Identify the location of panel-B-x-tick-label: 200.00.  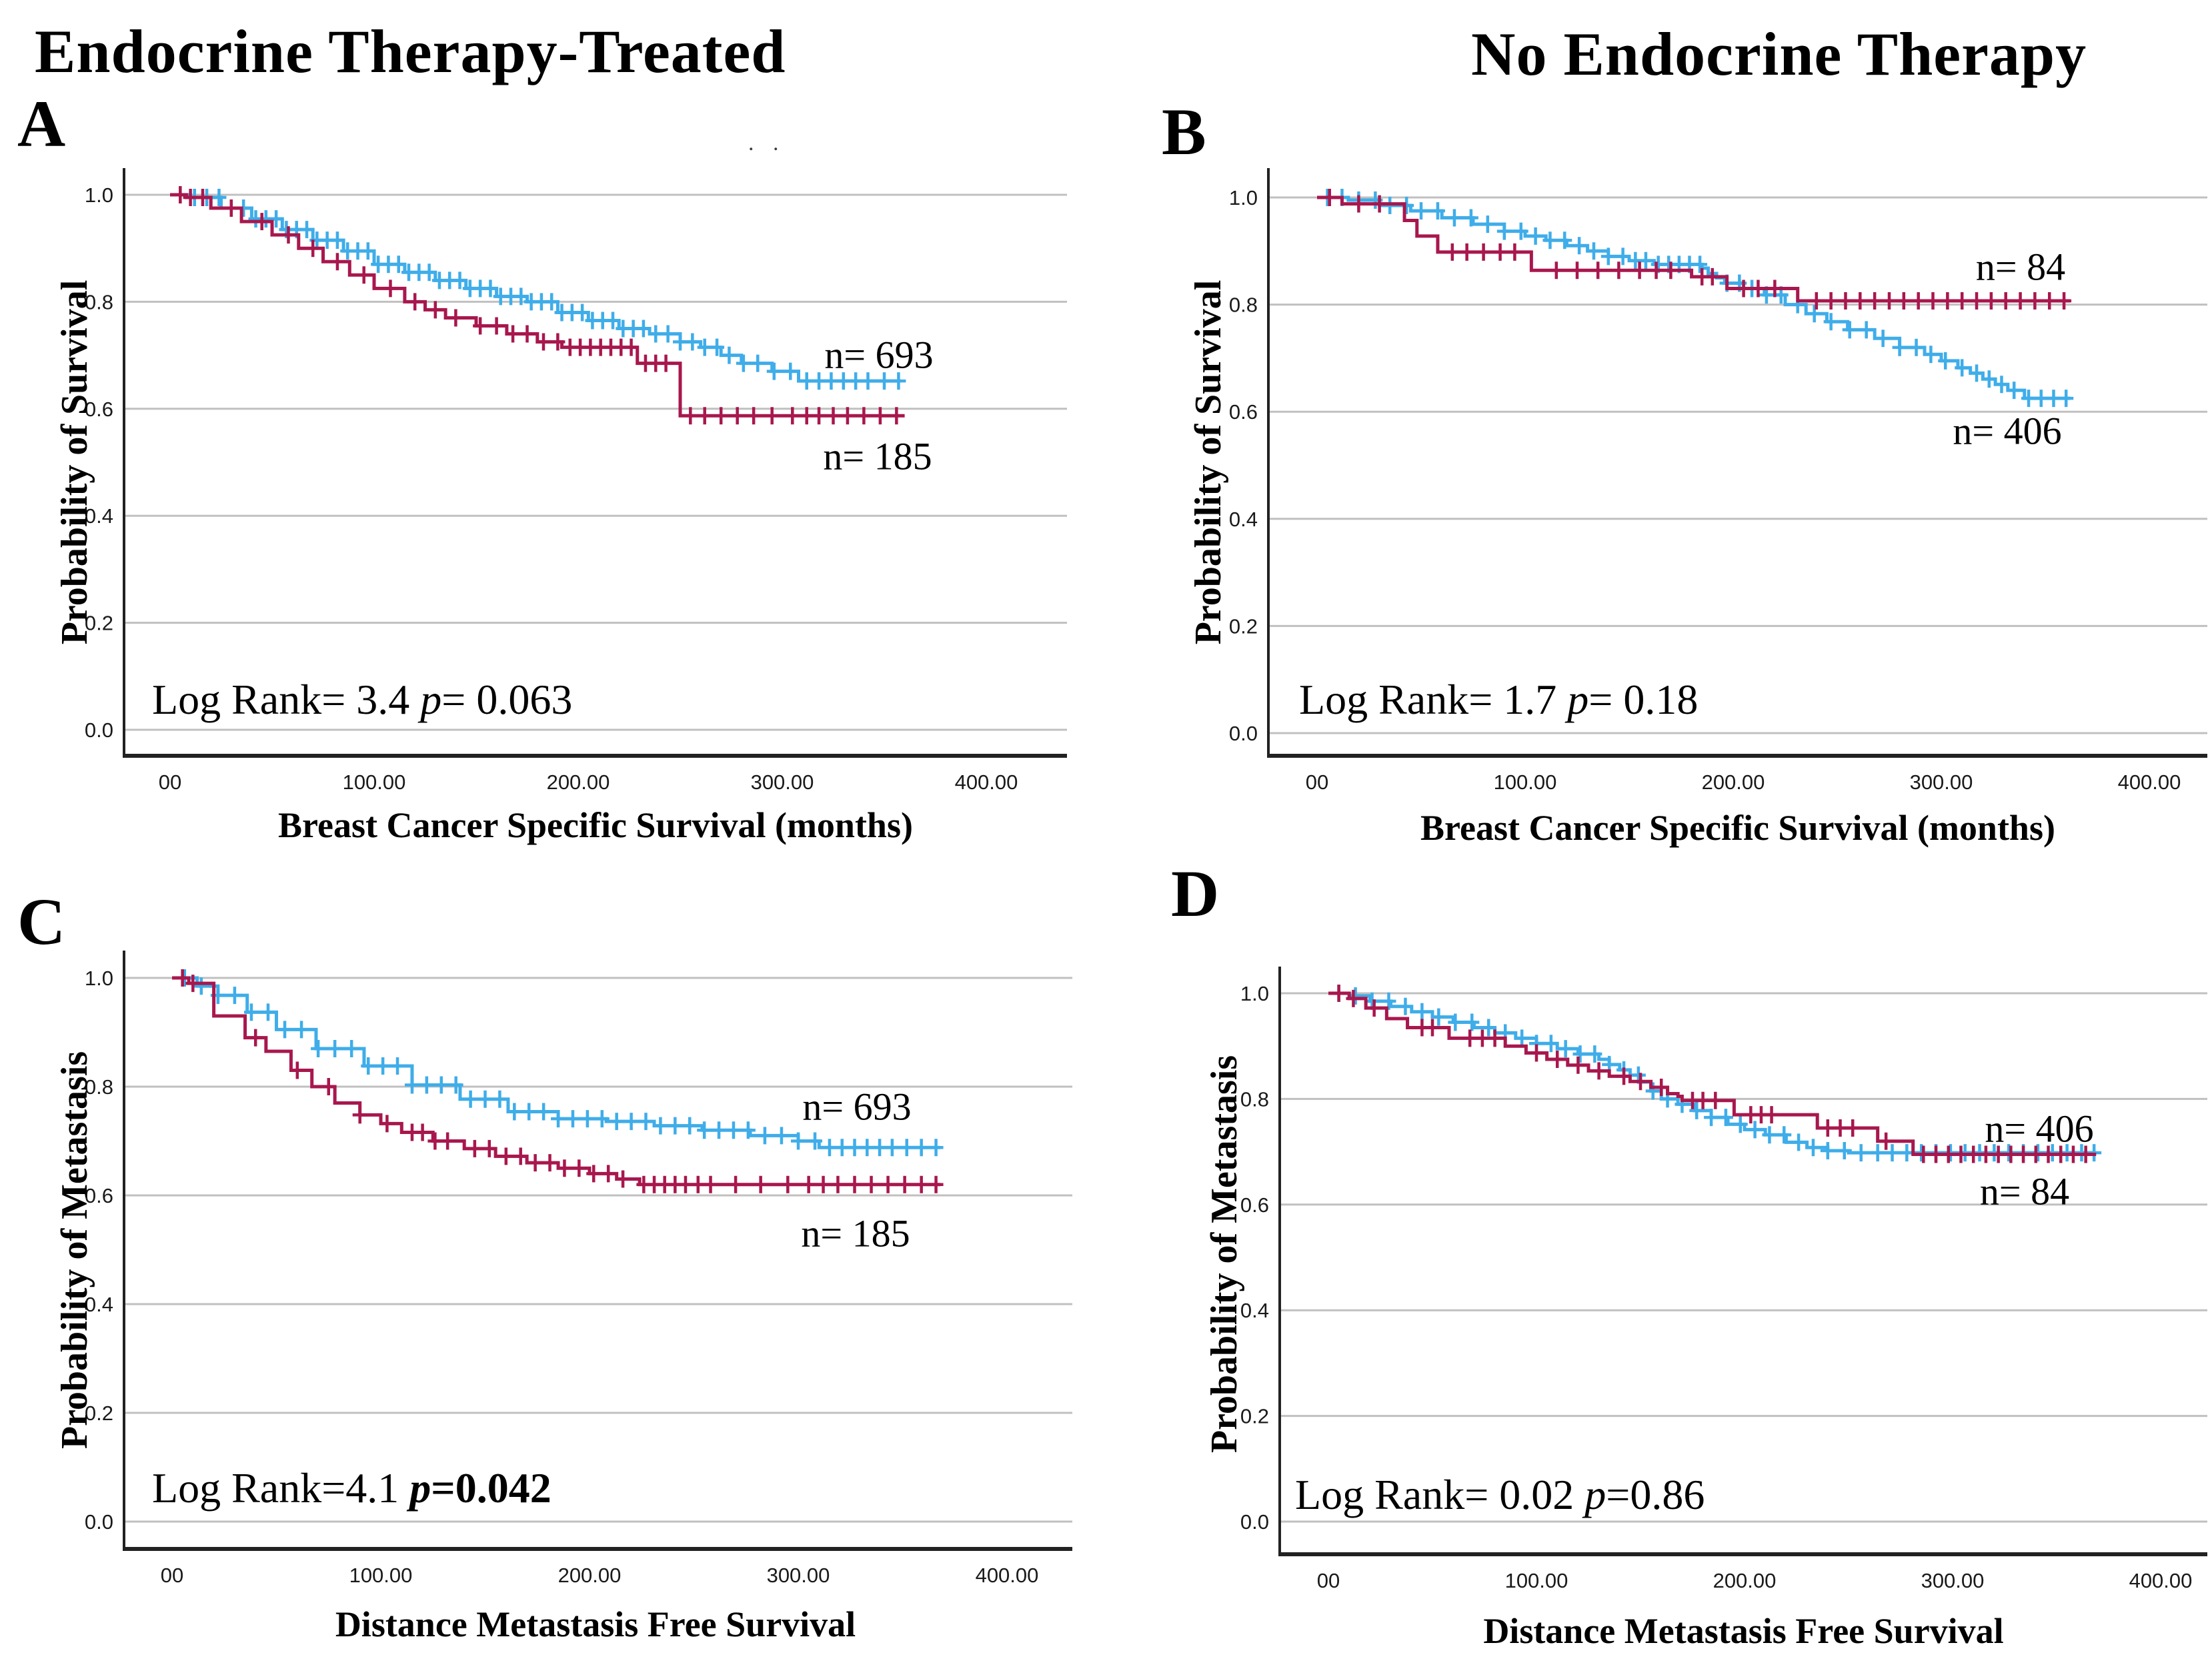
(1733, 782).